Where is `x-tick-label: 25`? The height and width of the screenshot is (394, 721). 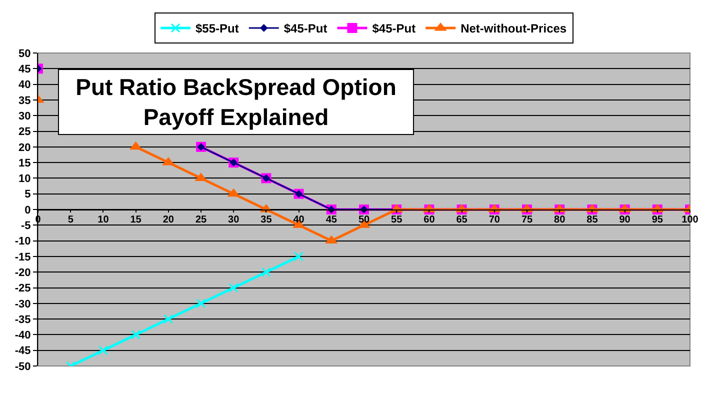
x-tick-label: 25 is located at coordinates (201, 220).